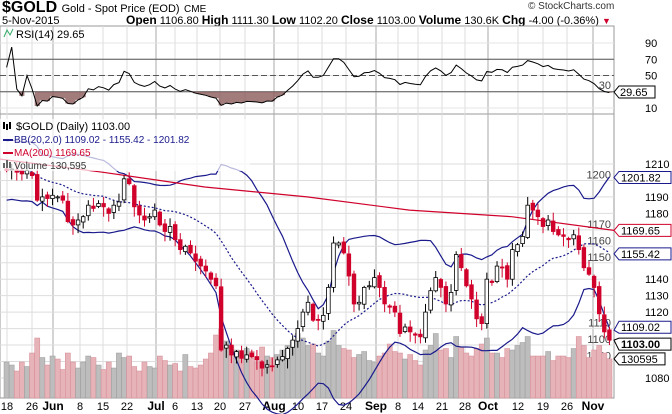  Describe the element at coordinates (657, 165) in the screenshot. I see `price-tick-label: 1210` at that location.